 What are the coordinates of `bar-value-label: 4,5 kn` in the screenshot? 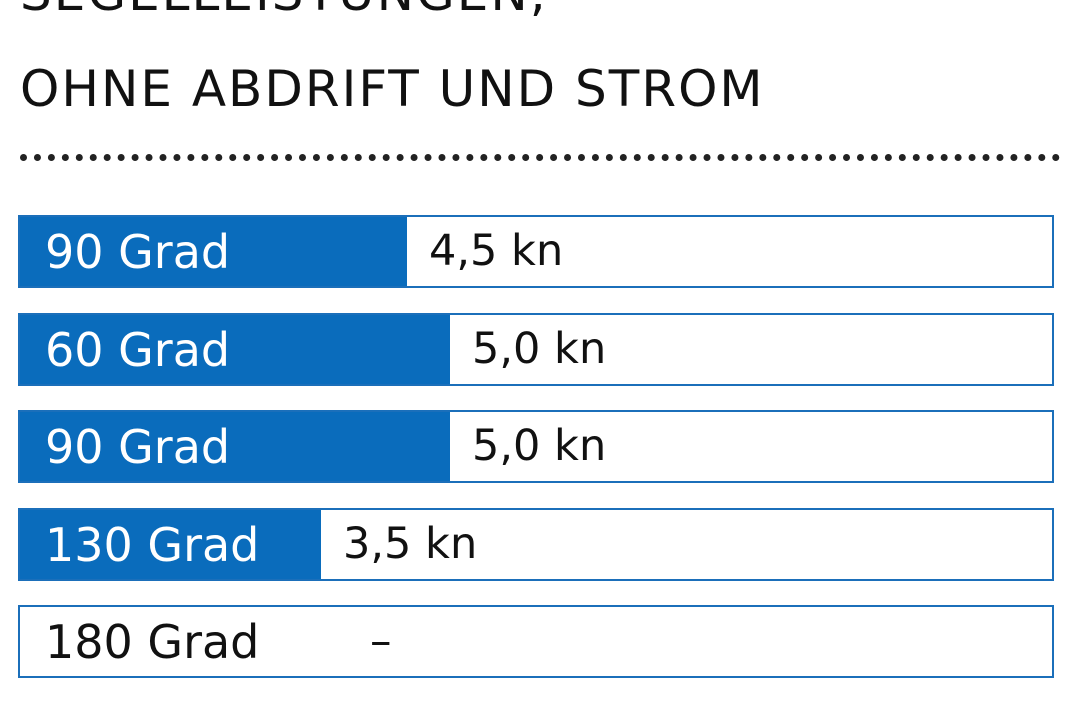 It's located at (496, 251).